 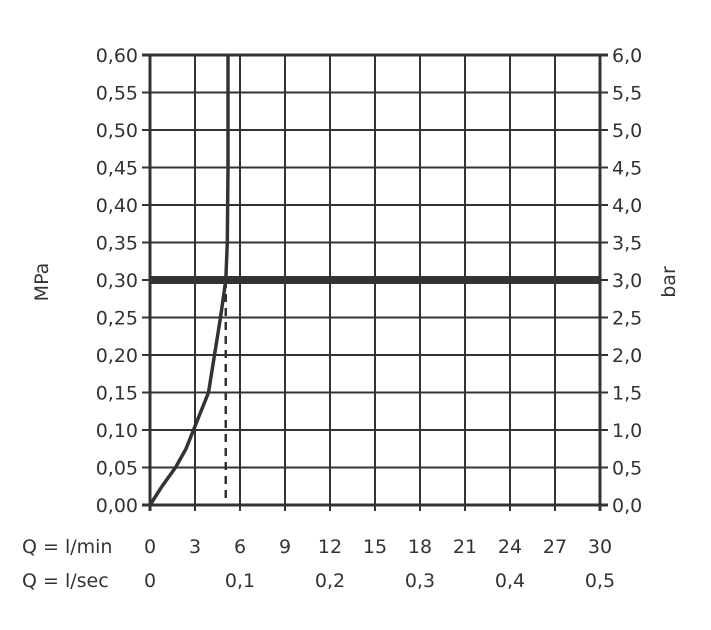 What do you see at coordinates (627, 131) in the screenshot?
I see `y-tick-label-secondary: 5,0` at bounding box center [627, 131].